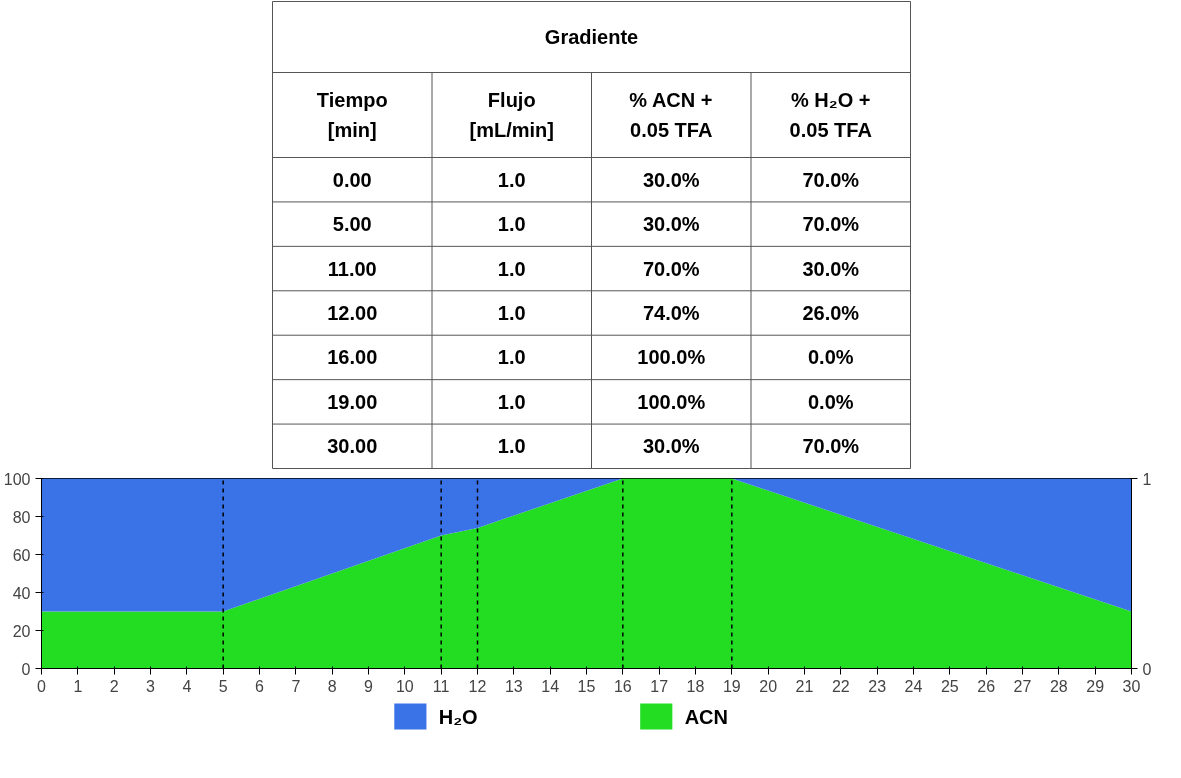 This screenshot has height=778, width=1181. What do you see at coordinates (21, 555) in the screenshot?
I see `y-tick-label: 60` at bounding box center [21, 555].